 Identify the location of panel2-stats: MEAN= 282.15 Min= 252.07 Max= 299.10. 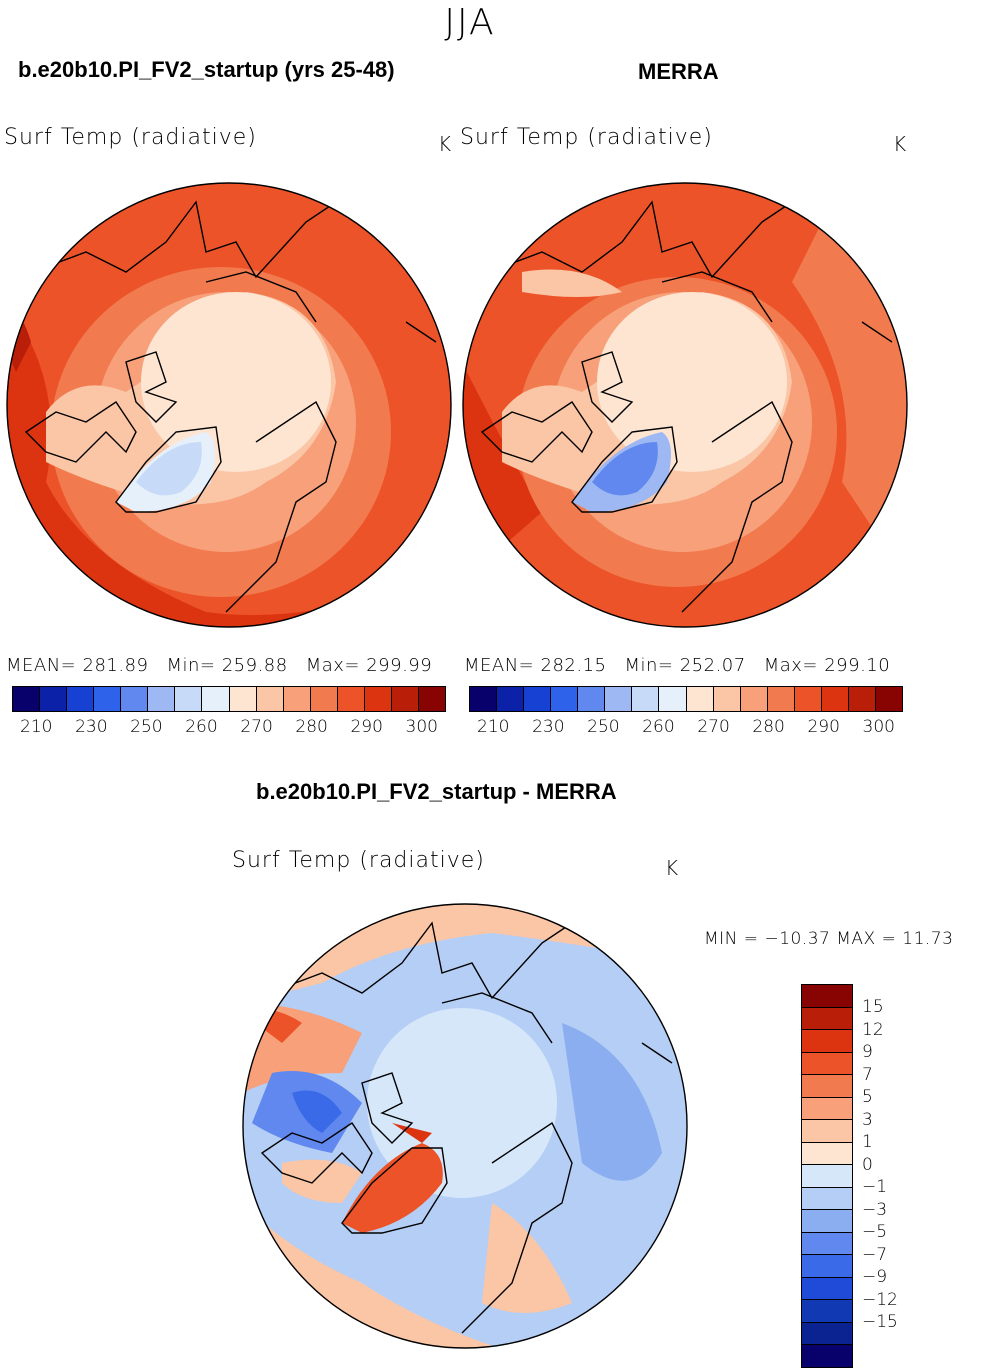
(686, 665).